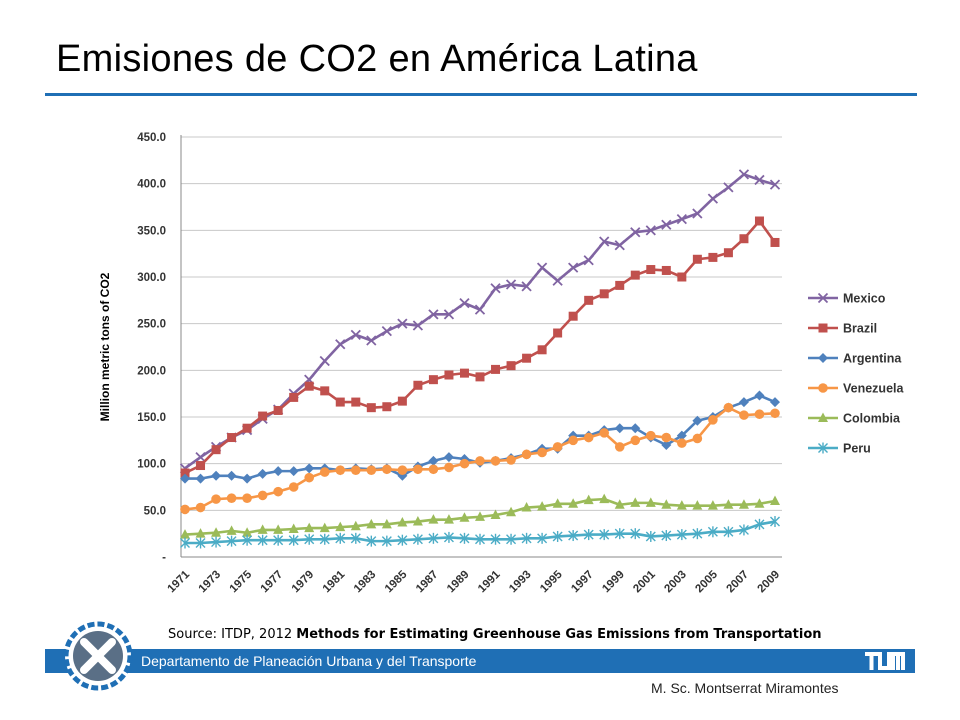 This screenshot has height=720, width=960. I want to click on x-tick-label: 1987, so click(427, 582).